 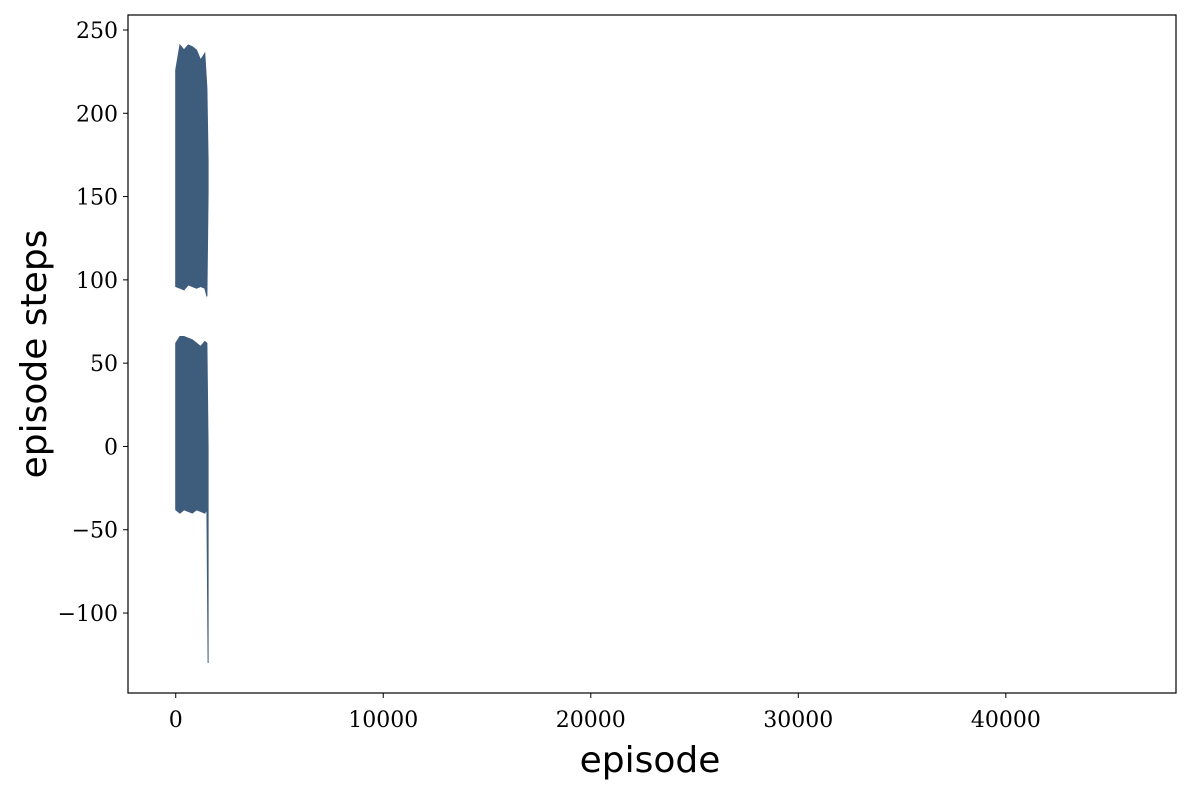 I want to click on y-axis-ticks: −100 −50 0 50 100 150 200 250, so click(x=93, y=323).